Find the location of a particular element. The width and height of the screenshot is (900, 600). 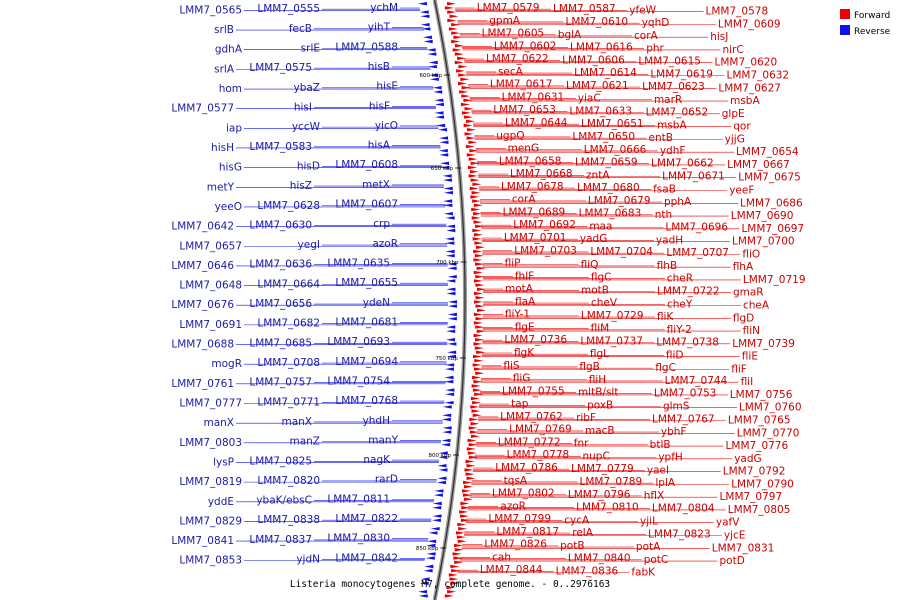

forward-gene-label: LMM7_0662 is located at coordinates (682, 164).